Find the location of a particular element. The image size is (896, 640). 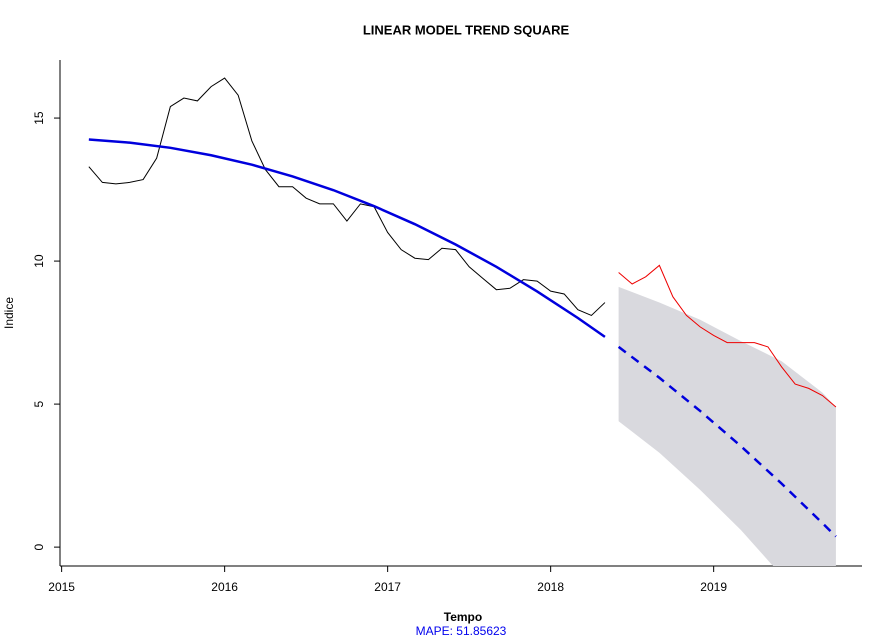

y-tick-label: 5 is located at coordinates (39, 403).